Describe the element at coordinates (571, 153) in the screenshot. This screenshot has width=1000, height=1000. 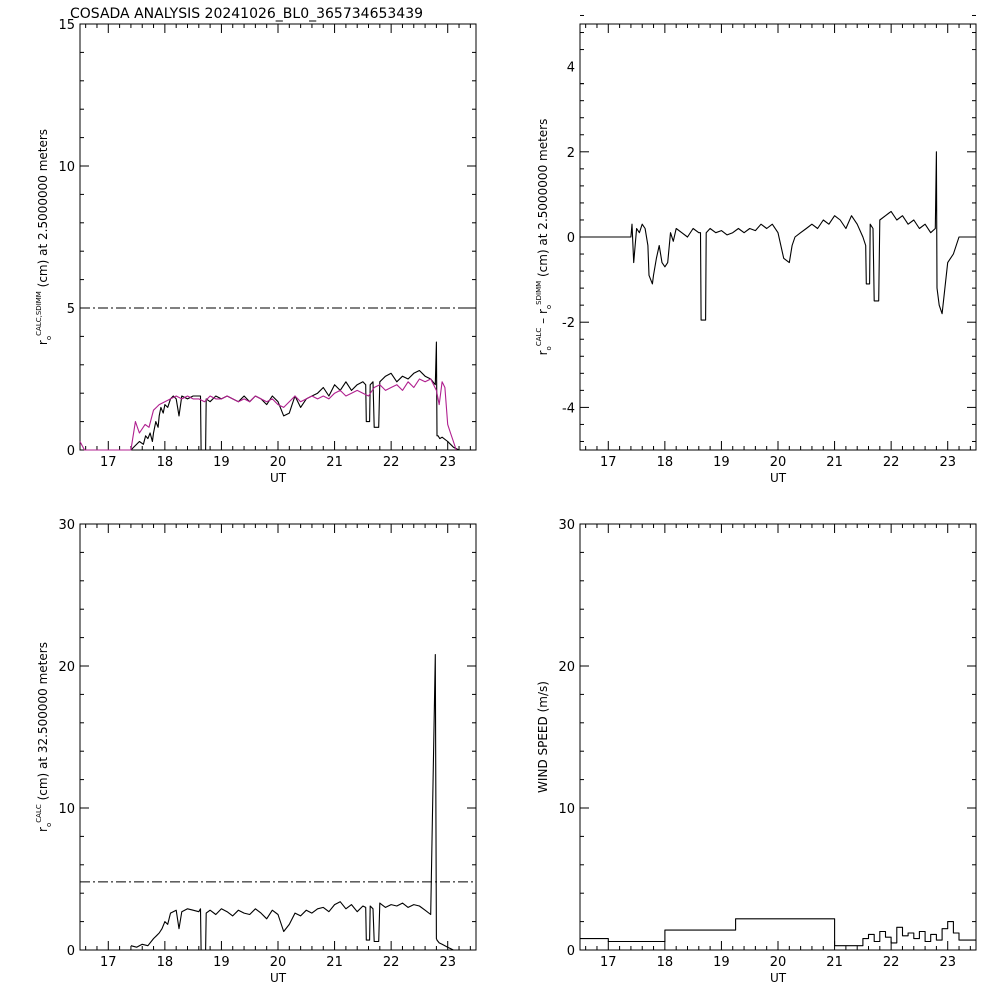
I see `y-tick-label: 2` at that location.